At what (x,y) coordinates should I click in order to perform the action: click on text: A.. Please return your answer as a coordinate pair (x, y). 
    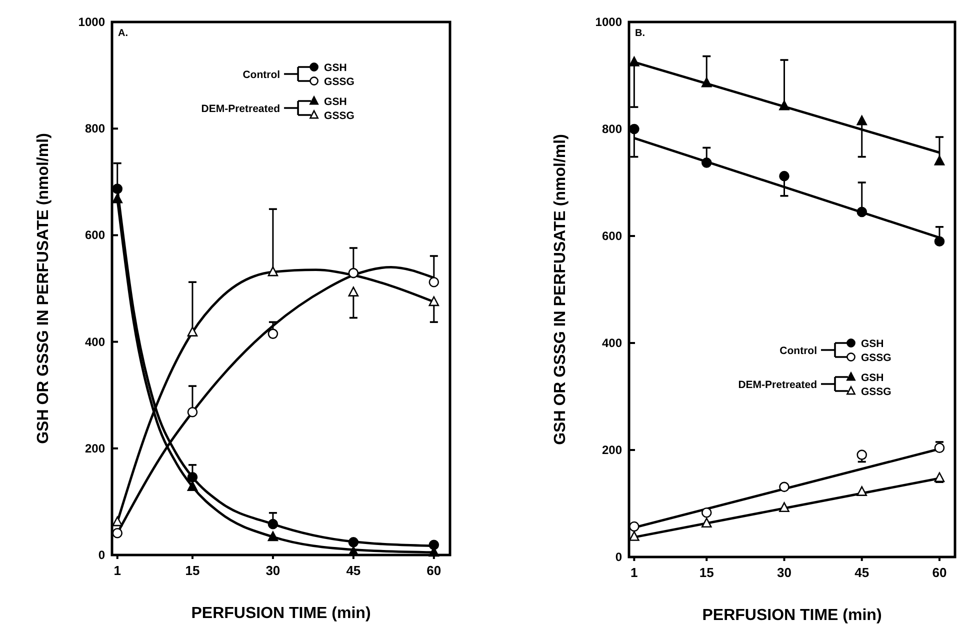
    Looking at the image, I should click on (123, 33).